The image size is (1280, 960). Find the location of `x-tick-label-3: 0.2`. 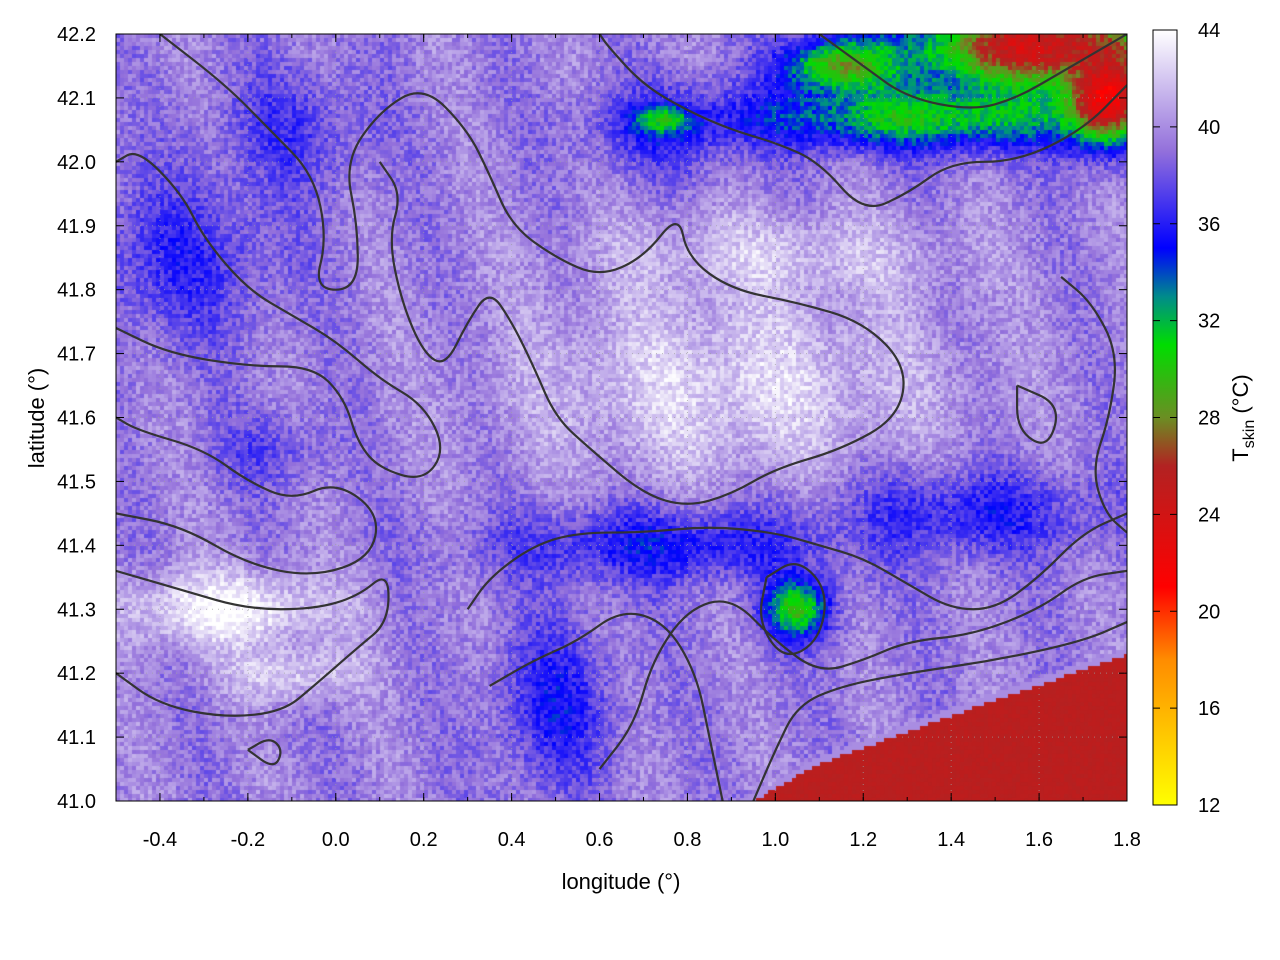

x-tick-label-3: 0.2 is located at coordinates (424, 840).